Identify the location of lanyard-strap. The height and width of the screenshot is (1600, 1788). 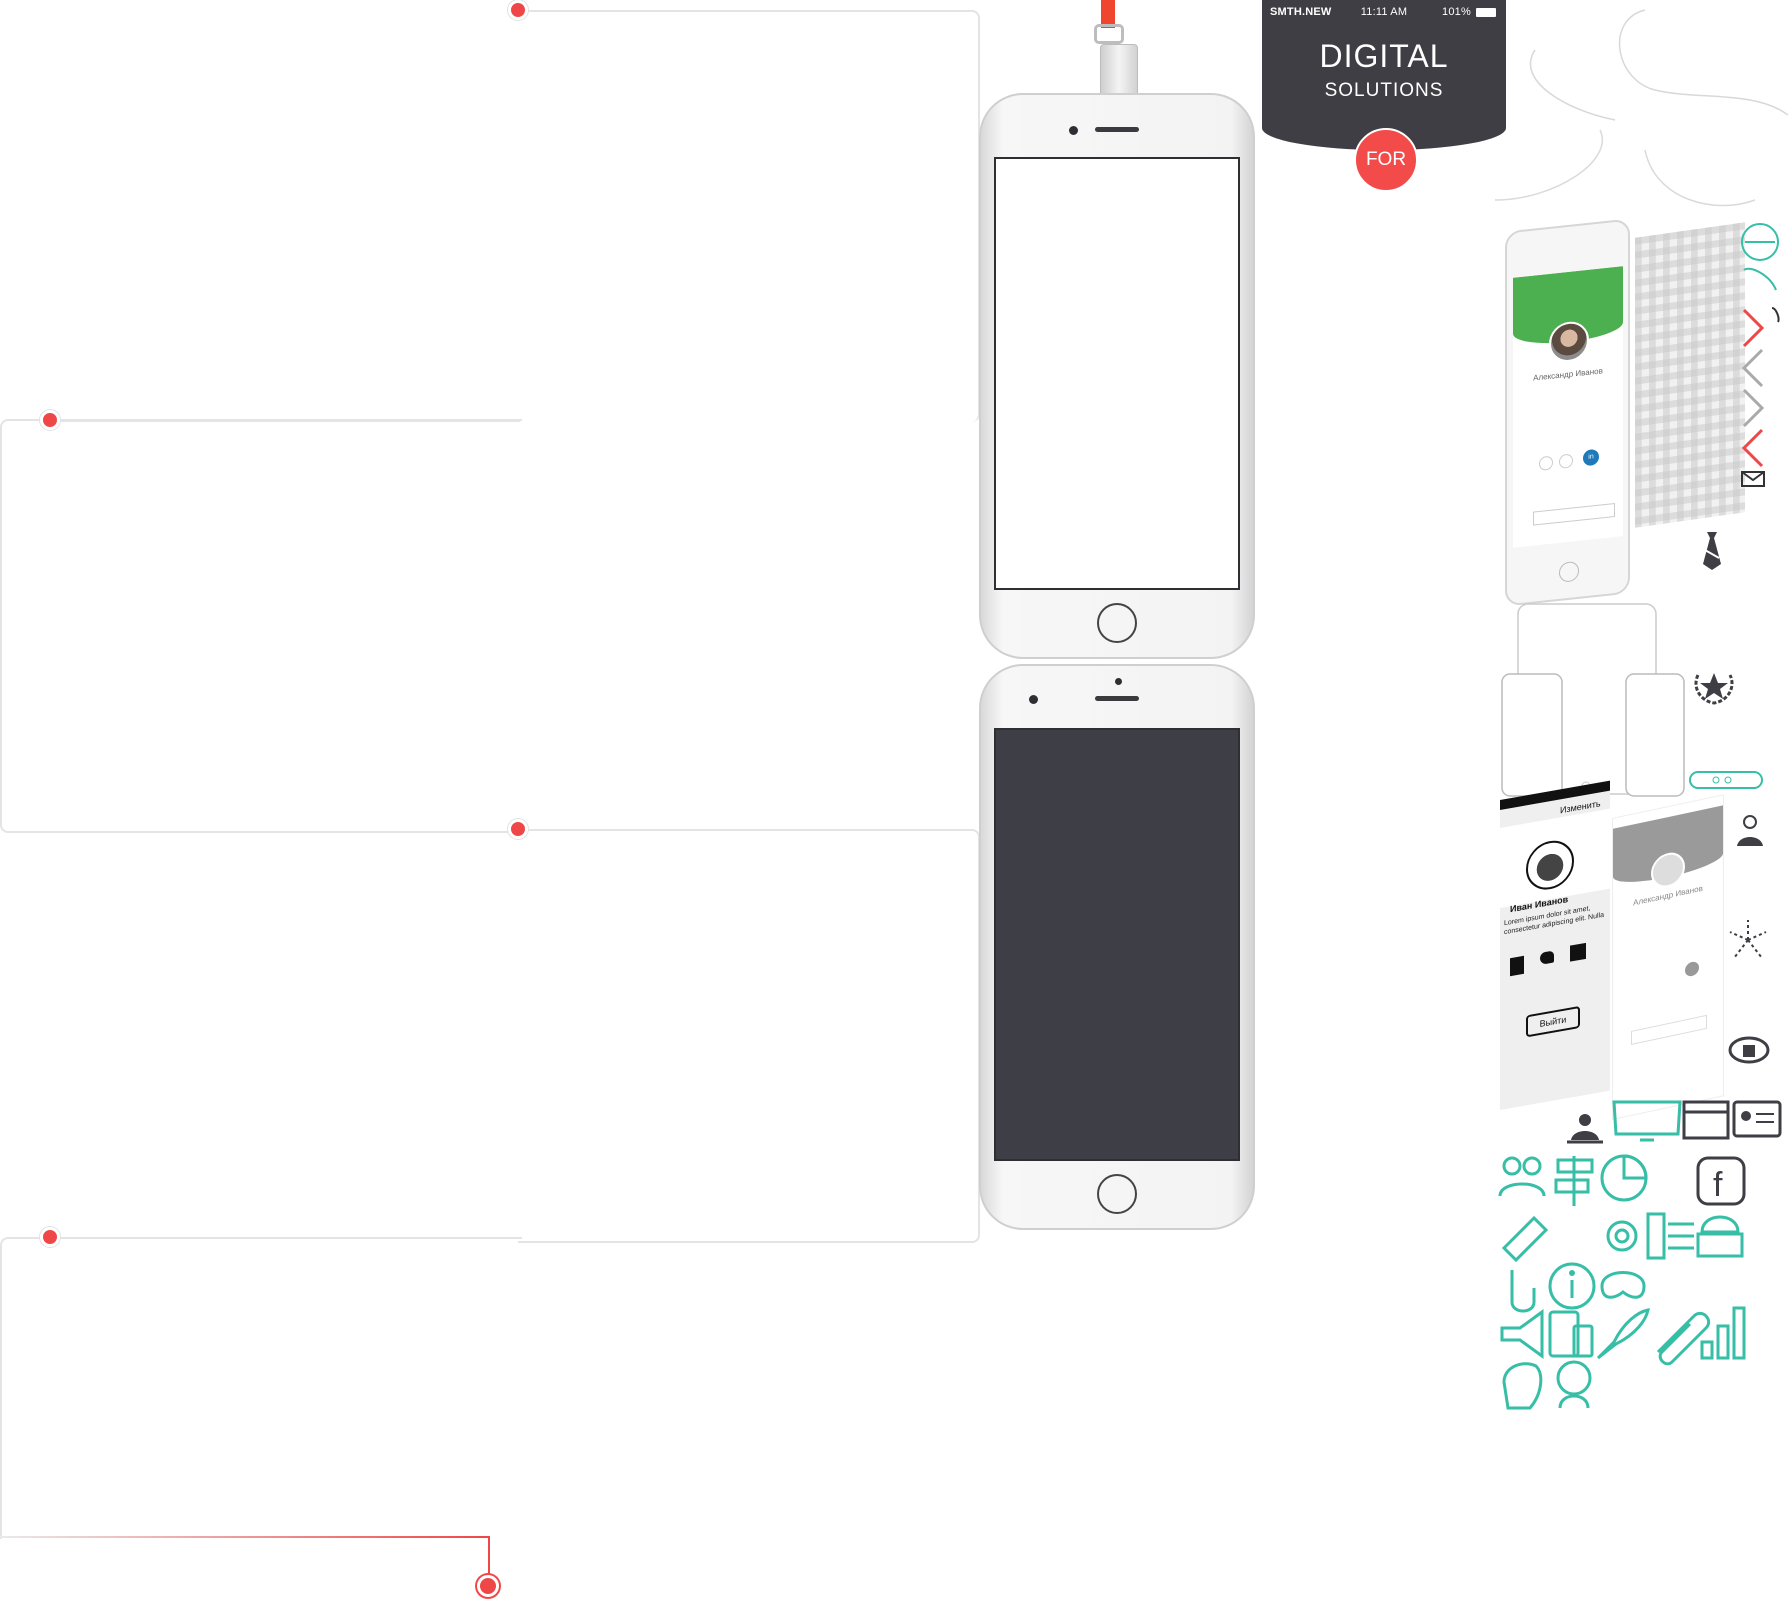
(1108, 14).